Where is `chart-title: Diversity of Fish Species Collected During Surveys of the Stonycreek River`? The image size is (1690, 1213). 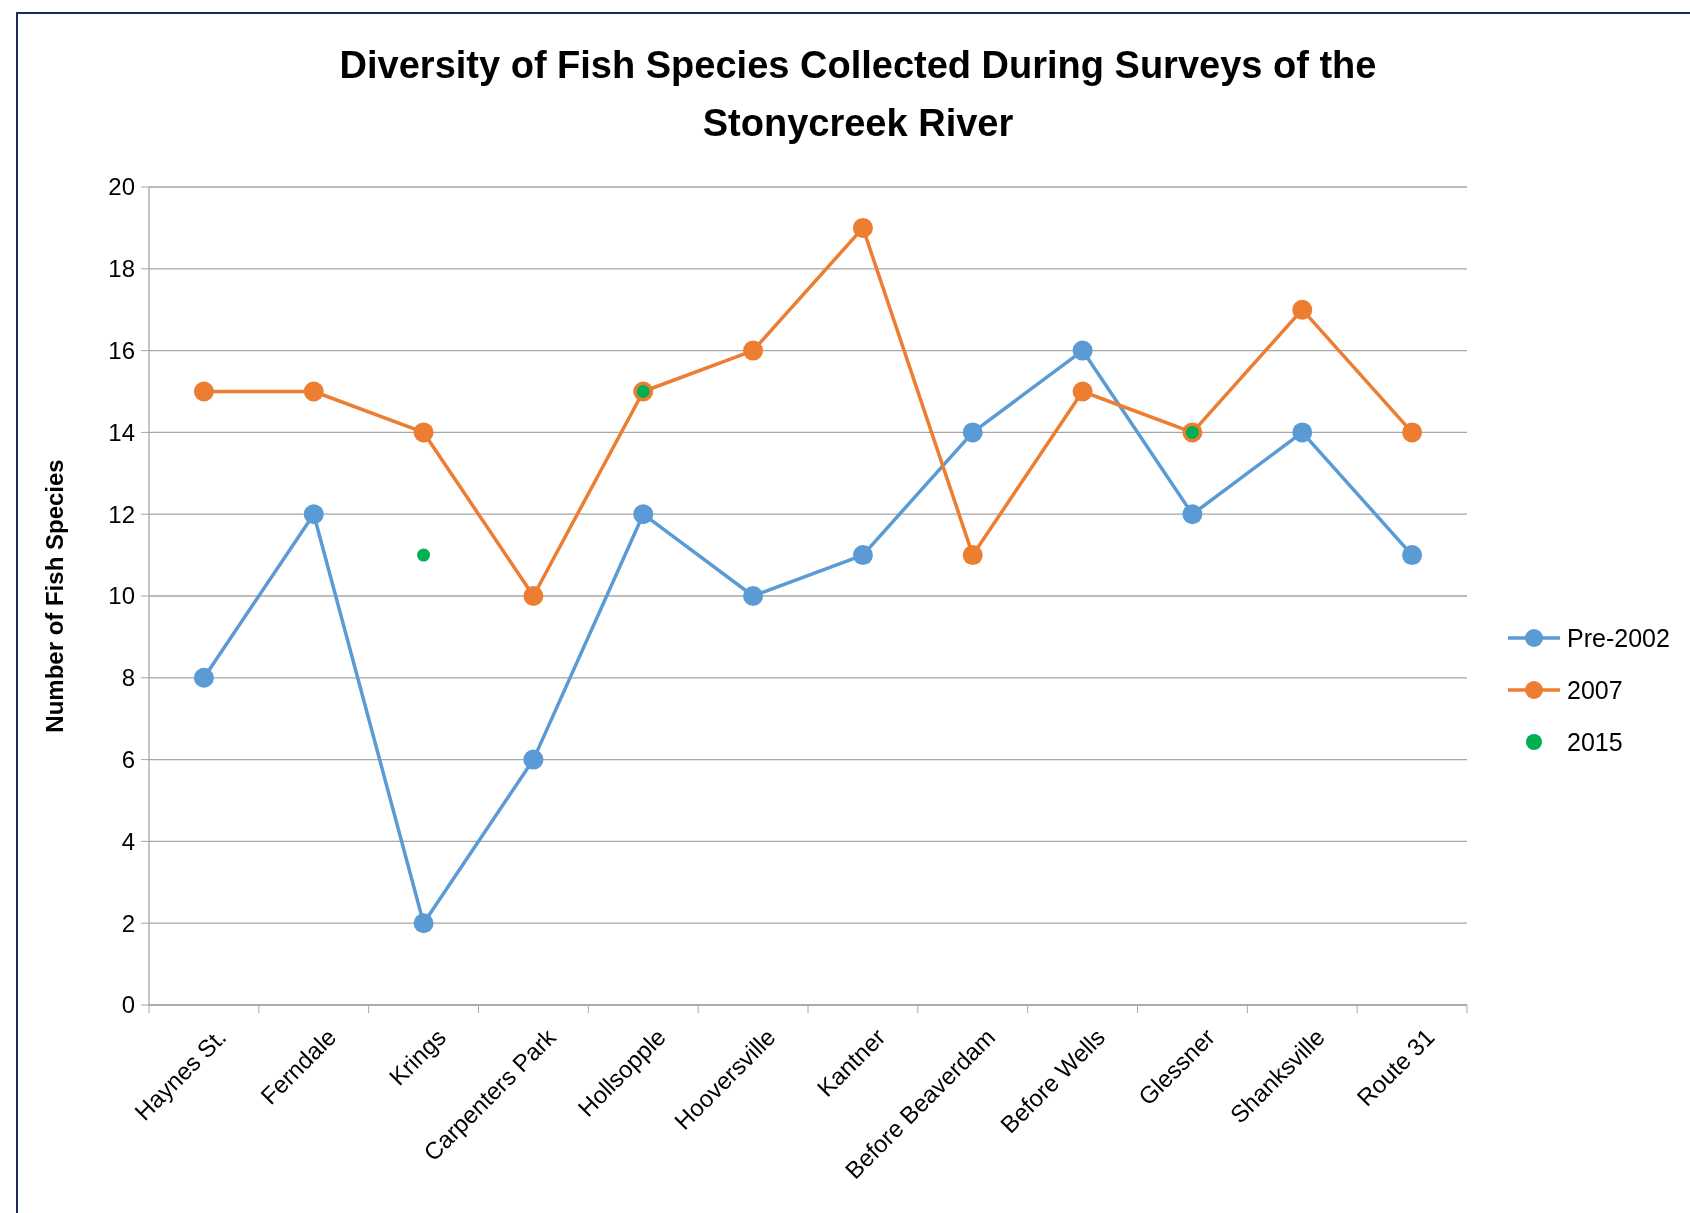
chart-title: Diversity of Fish Species Collected During Surveys of the Stonycreek River is located at coordinates (858, 94).